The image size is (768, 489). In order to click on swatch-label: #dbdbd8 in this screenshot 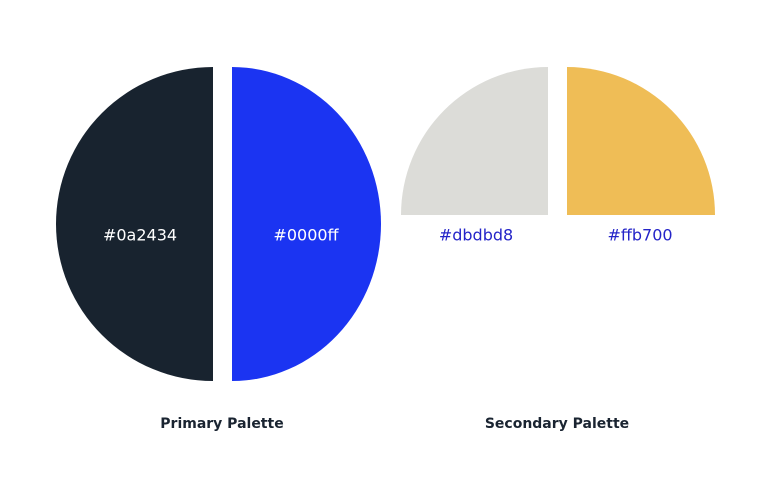, I will do `click(476, 235)`.